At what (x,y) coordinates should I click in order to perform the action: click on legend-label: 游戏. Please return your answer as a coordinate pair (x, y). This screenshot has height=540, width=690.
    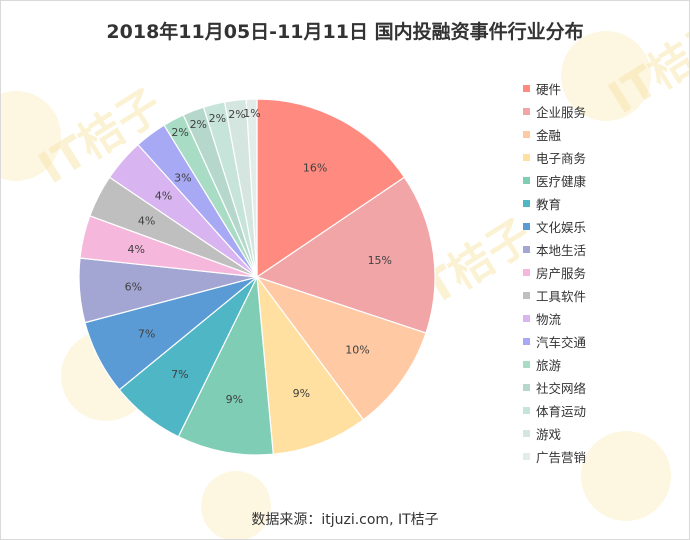
    Looking at the image, I should click on (549, 434).